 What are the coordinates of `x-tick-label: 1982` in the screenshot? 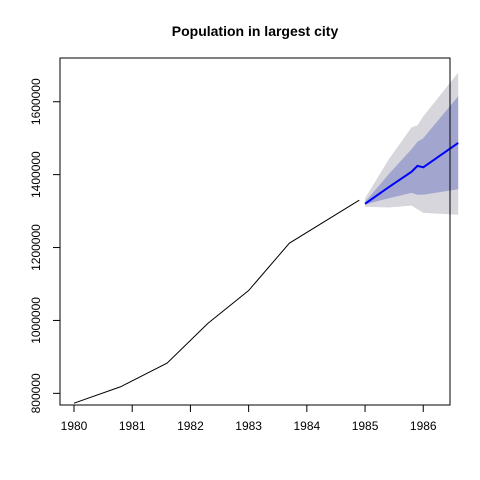 It's located at (190, 426).